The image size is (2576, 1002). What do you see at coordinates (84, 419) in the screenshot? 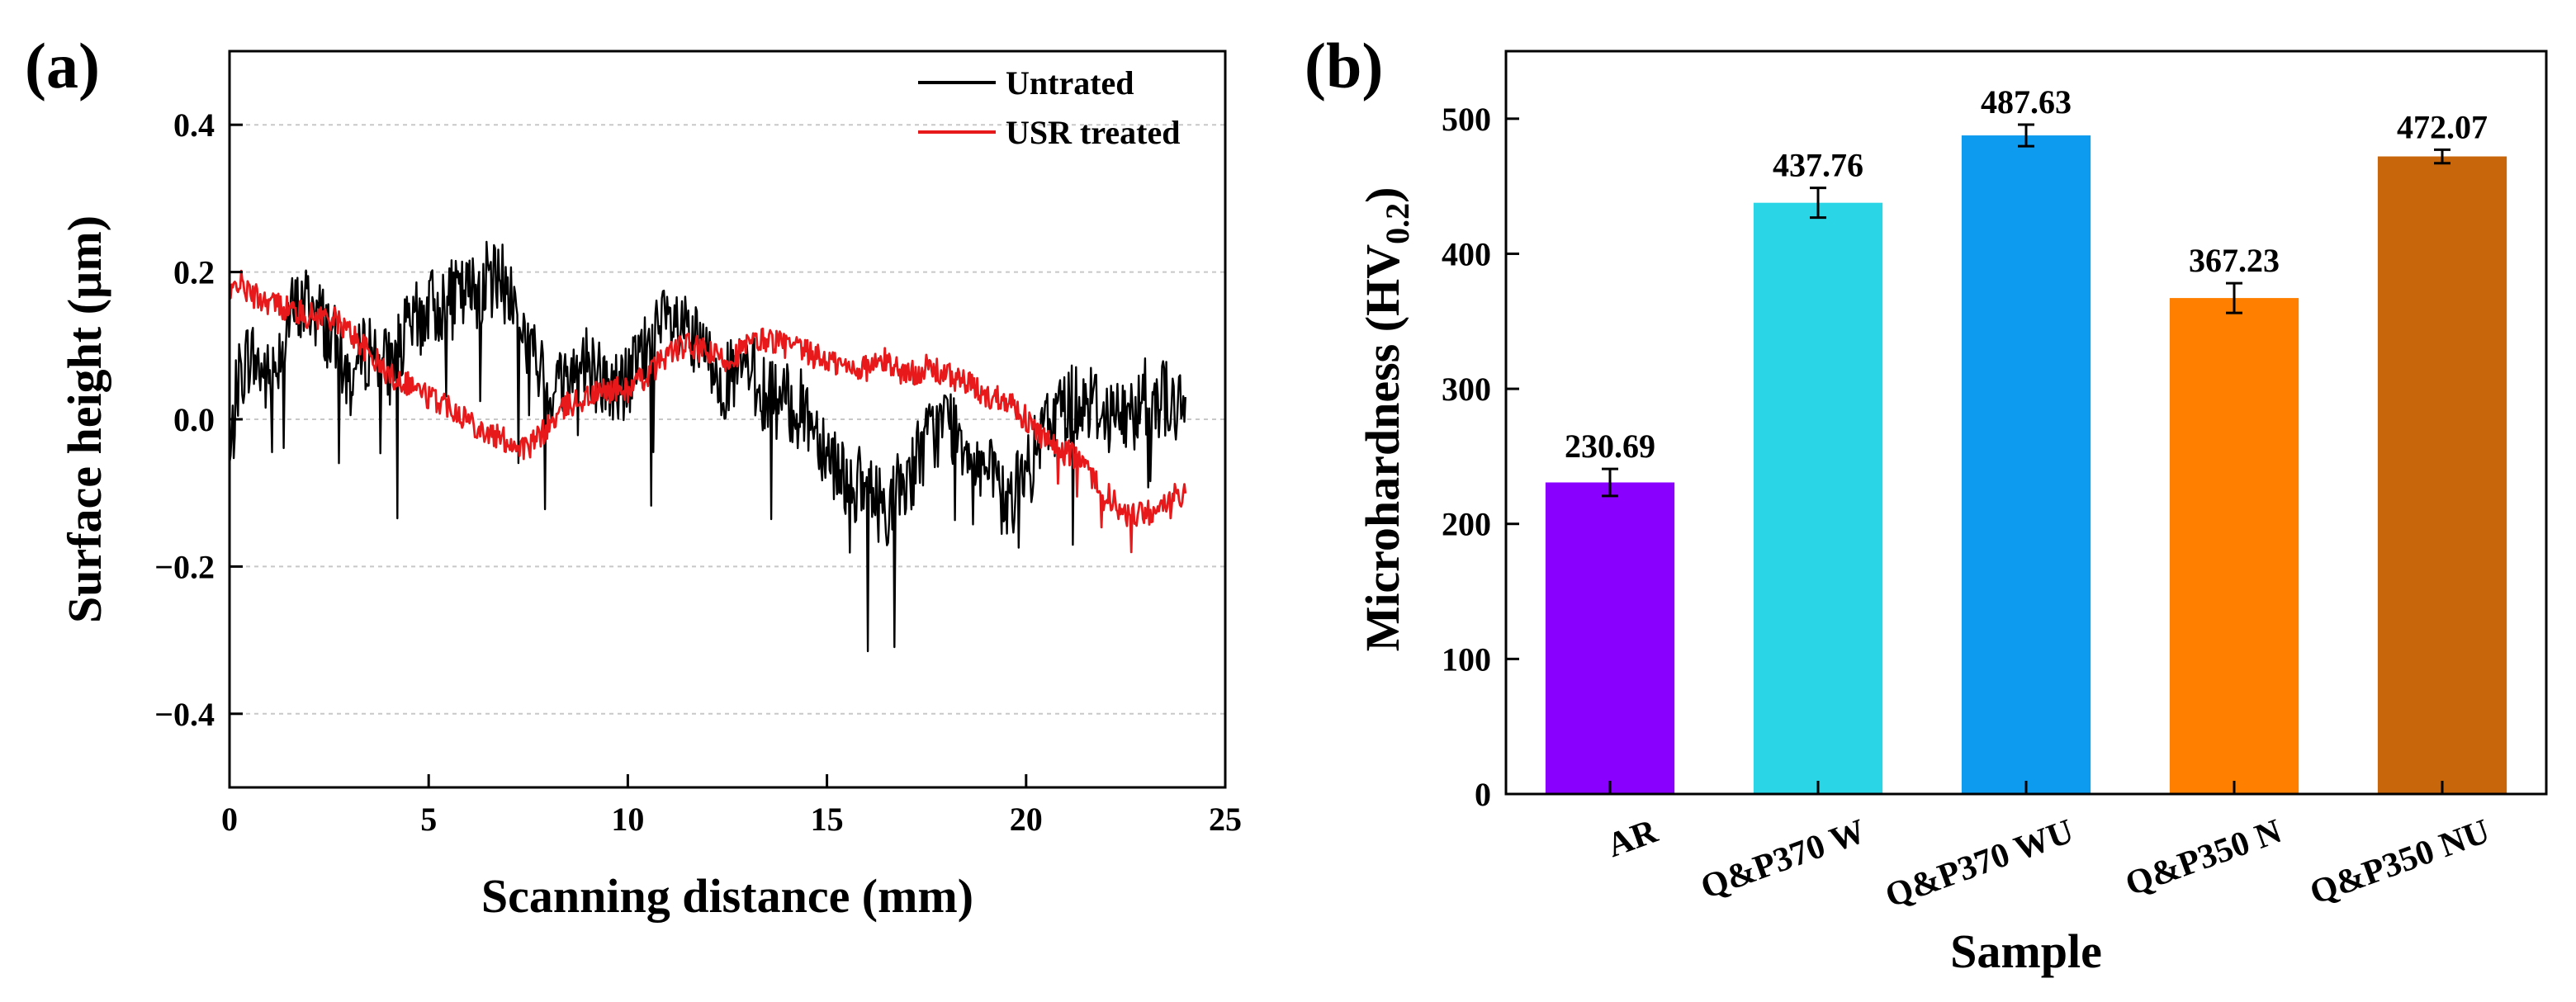
I see `panel-a-y-axis-title: Surface height (µm)` at bounding box center [84, 419].